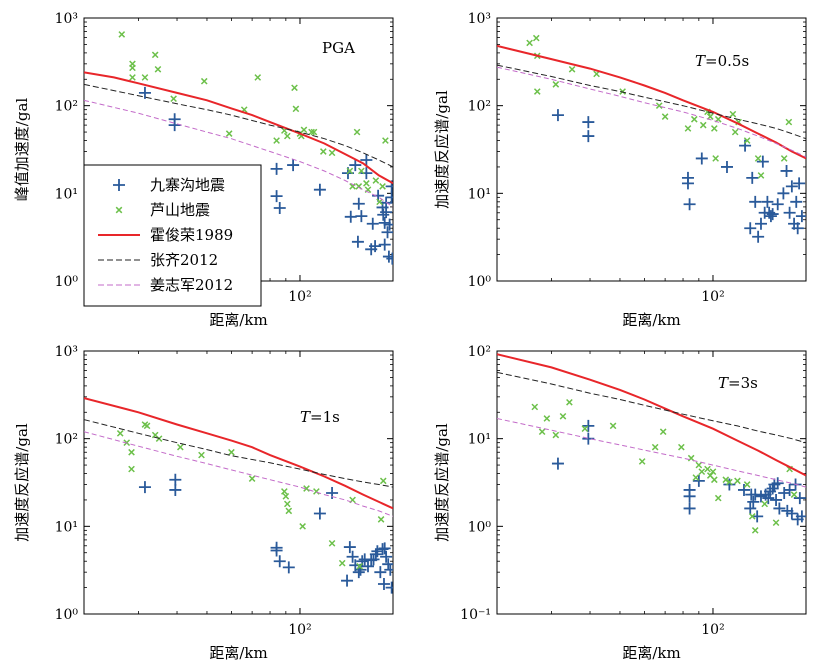 The height and width of the screenshot is (671, 830). I want to click on panel-annotation: PGA, so click(338, 48).